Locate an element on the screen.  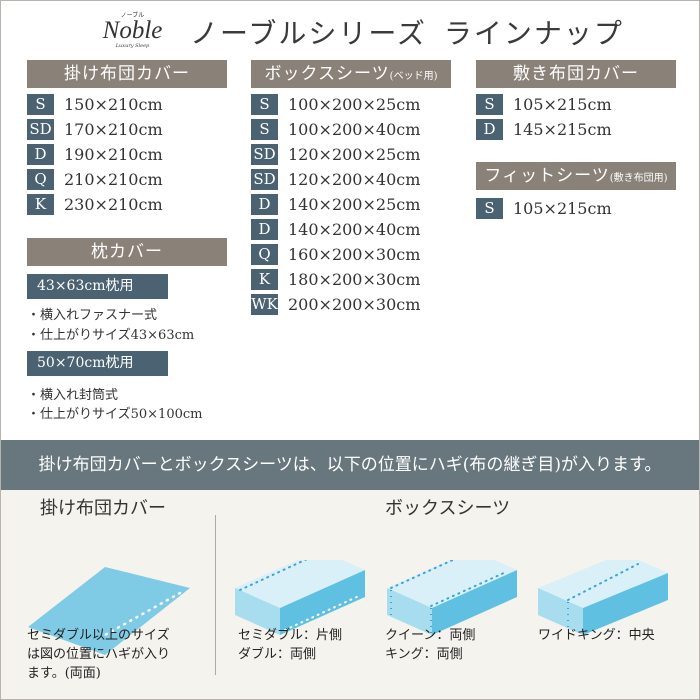
pillow-type-1: 43×63cm枕用 is located at coordinates (97, 286).